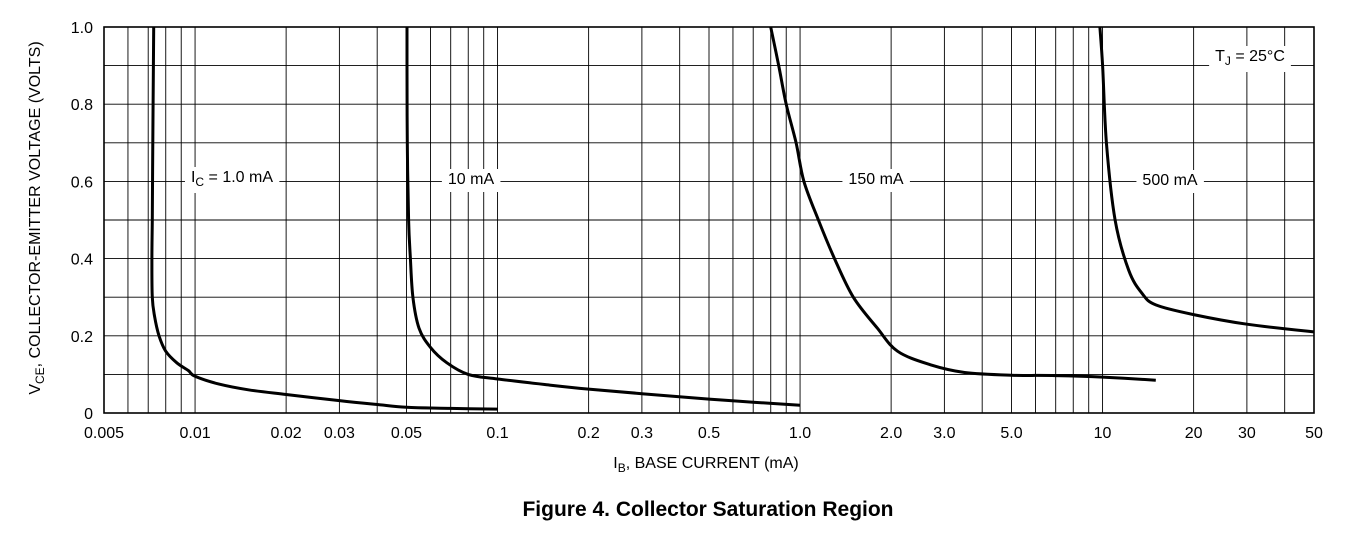  I want to click on x-axis-title-main: I, so click(615, 463).